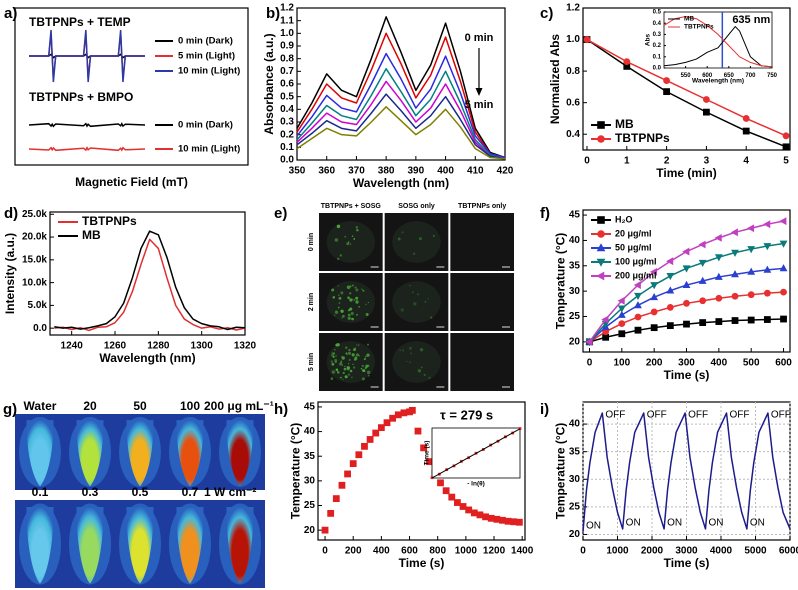 This screenshot has width=798, height=590. I want to click on y-tick-label: 20.0k, so click(34, 237).